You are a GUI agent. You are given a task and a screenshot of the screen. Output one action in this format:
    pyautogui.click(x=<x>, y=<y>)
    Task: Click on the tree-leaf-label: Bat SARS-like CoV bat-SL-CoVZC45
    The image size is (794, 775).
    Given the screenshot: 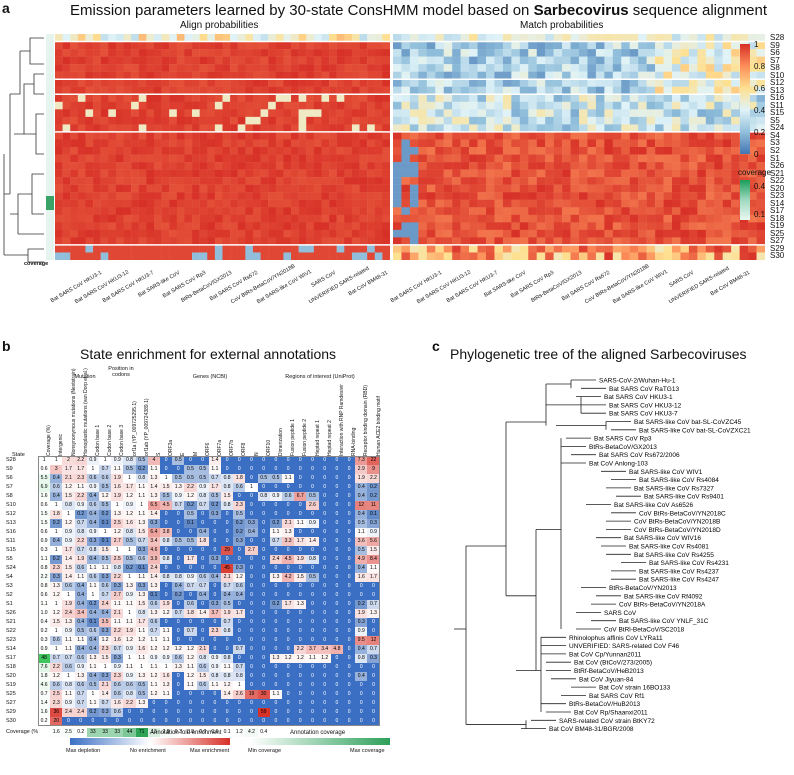 What is the action you would take?
    pyautogui.click(x=688, y=422)
    